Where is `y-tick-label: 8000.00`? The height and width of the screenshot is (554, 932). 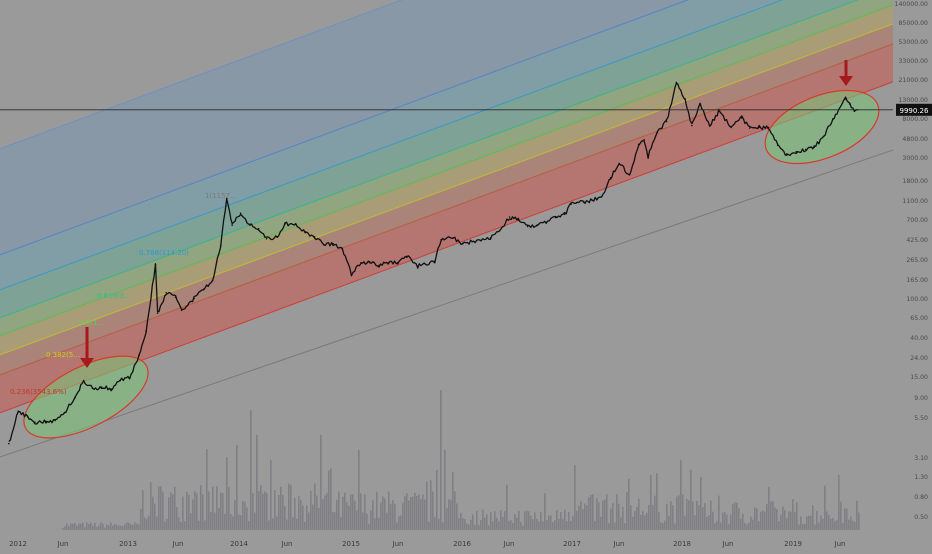
y-tick-label: 8000.00 is located at coordinates (915, 119).